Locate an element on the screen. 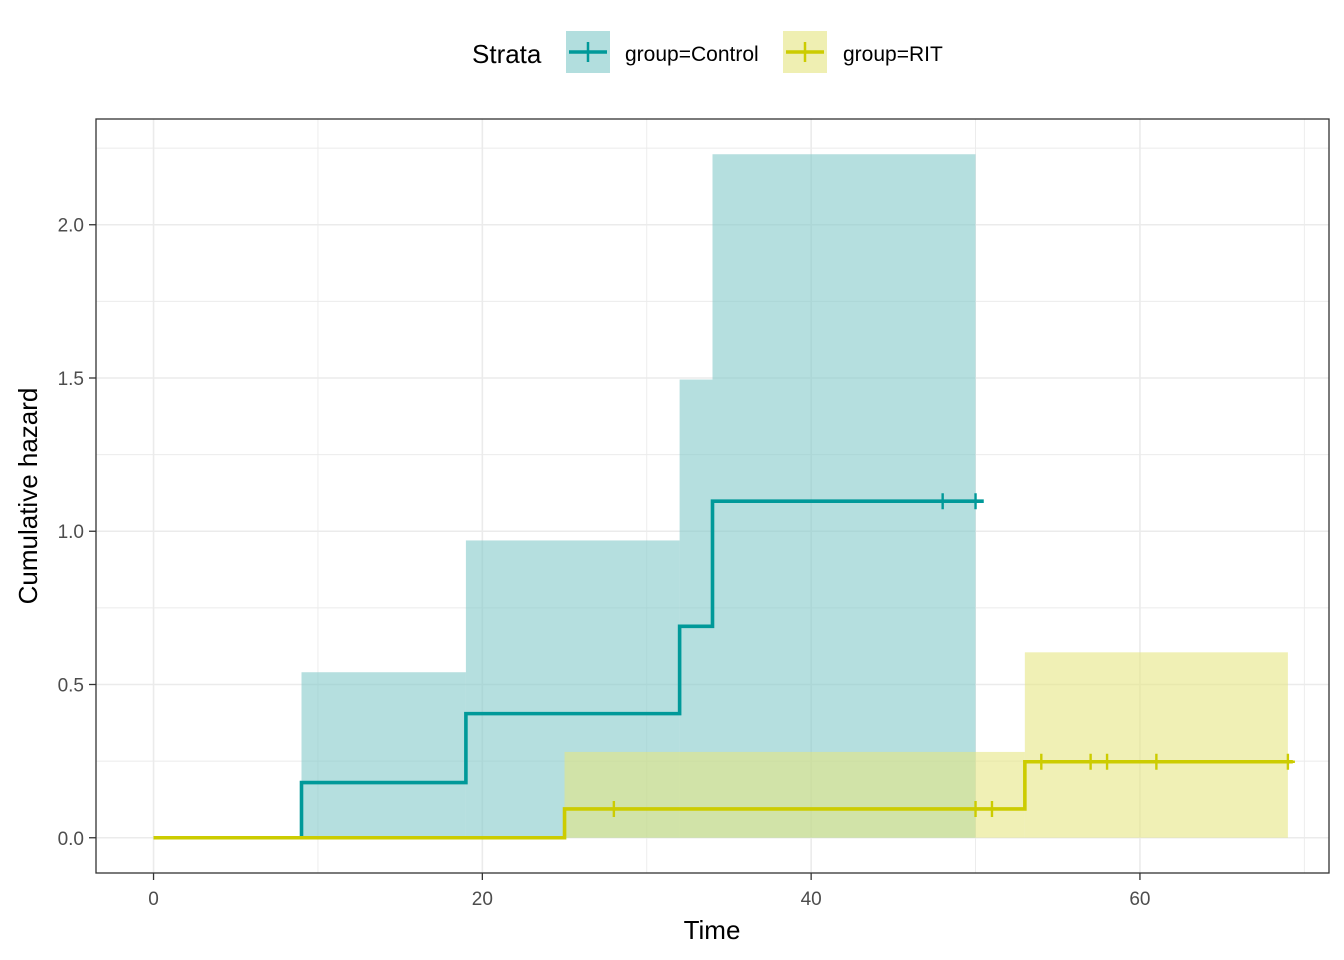 The image size is (1344, 960). legend-item-control: group=Control is located at coordinates (662, 52).